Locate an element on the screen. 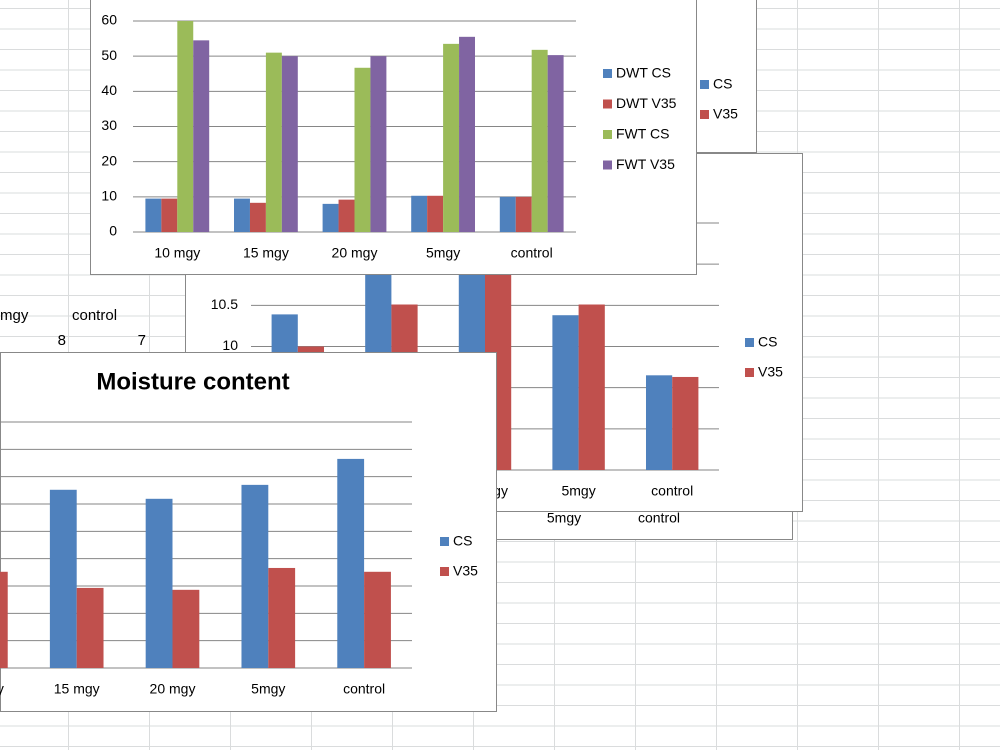 The image size is (1000, 750). cell: 8 is located at coordinates (61, 340).